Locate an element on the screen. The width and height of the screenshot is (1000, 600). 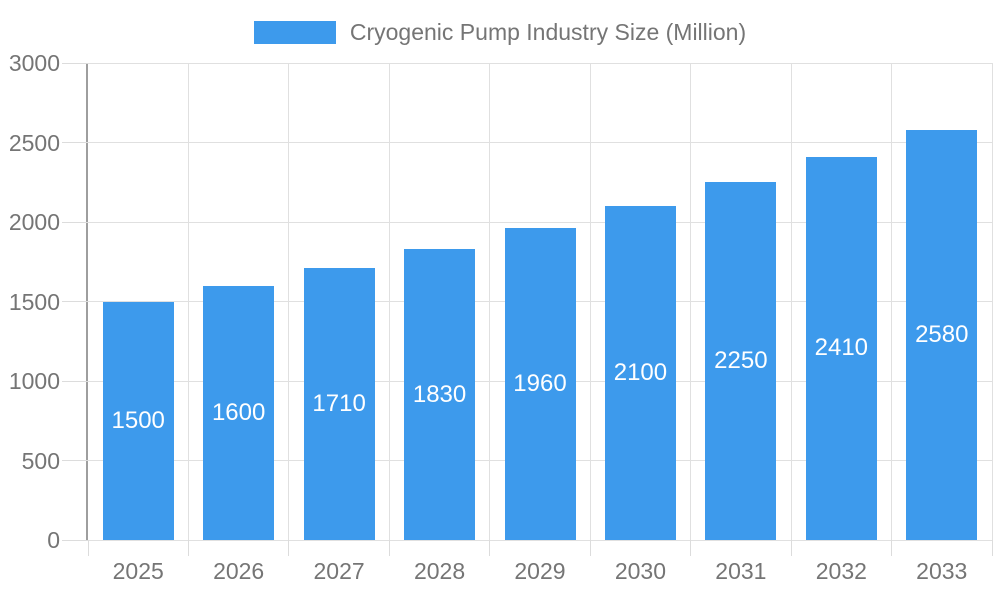
legend: Cryogenic Pump Industry Size (Million) is located at coordinates (500, 32).